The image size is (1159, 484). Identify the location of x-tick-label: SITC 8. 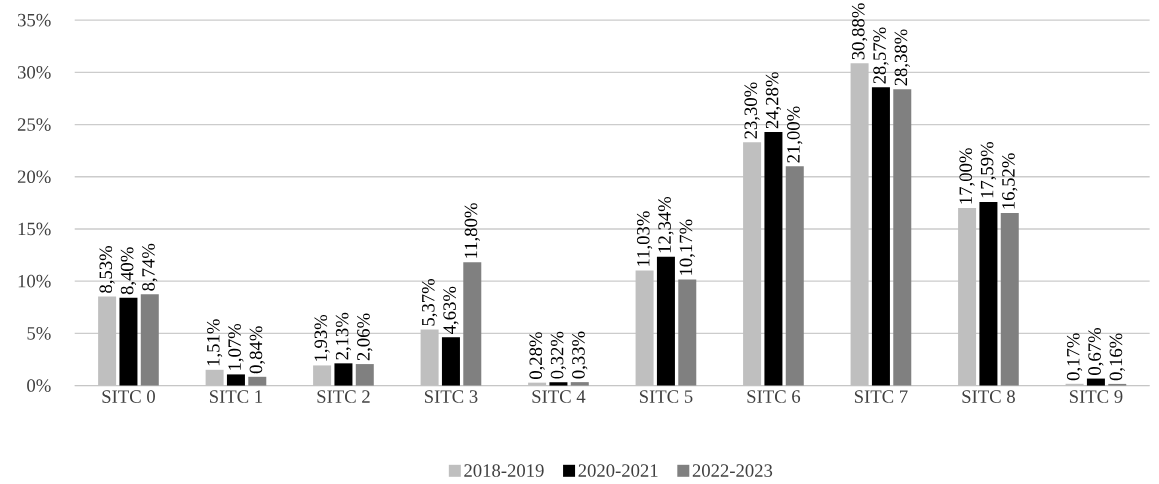
(988, 396).